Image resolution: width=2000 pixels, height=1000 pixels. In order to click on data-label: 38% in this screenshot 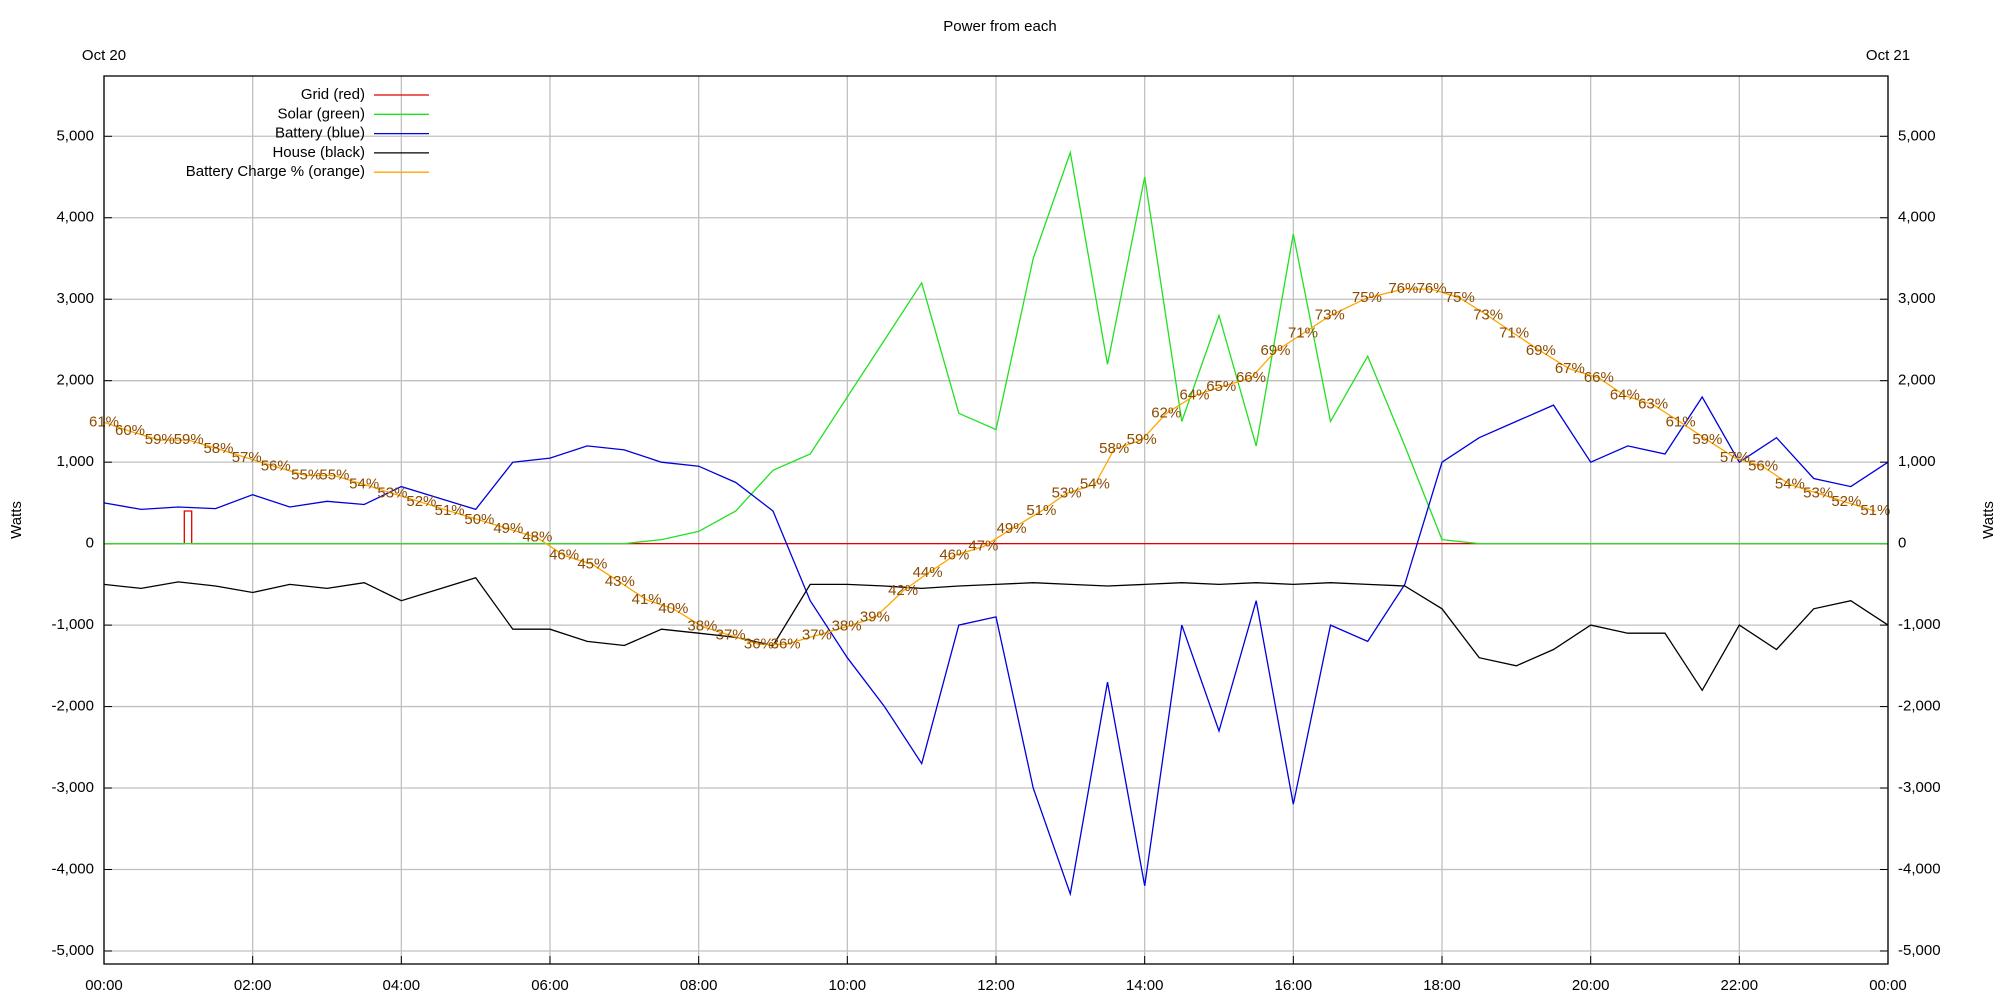, I will do `click(702, 626)`.